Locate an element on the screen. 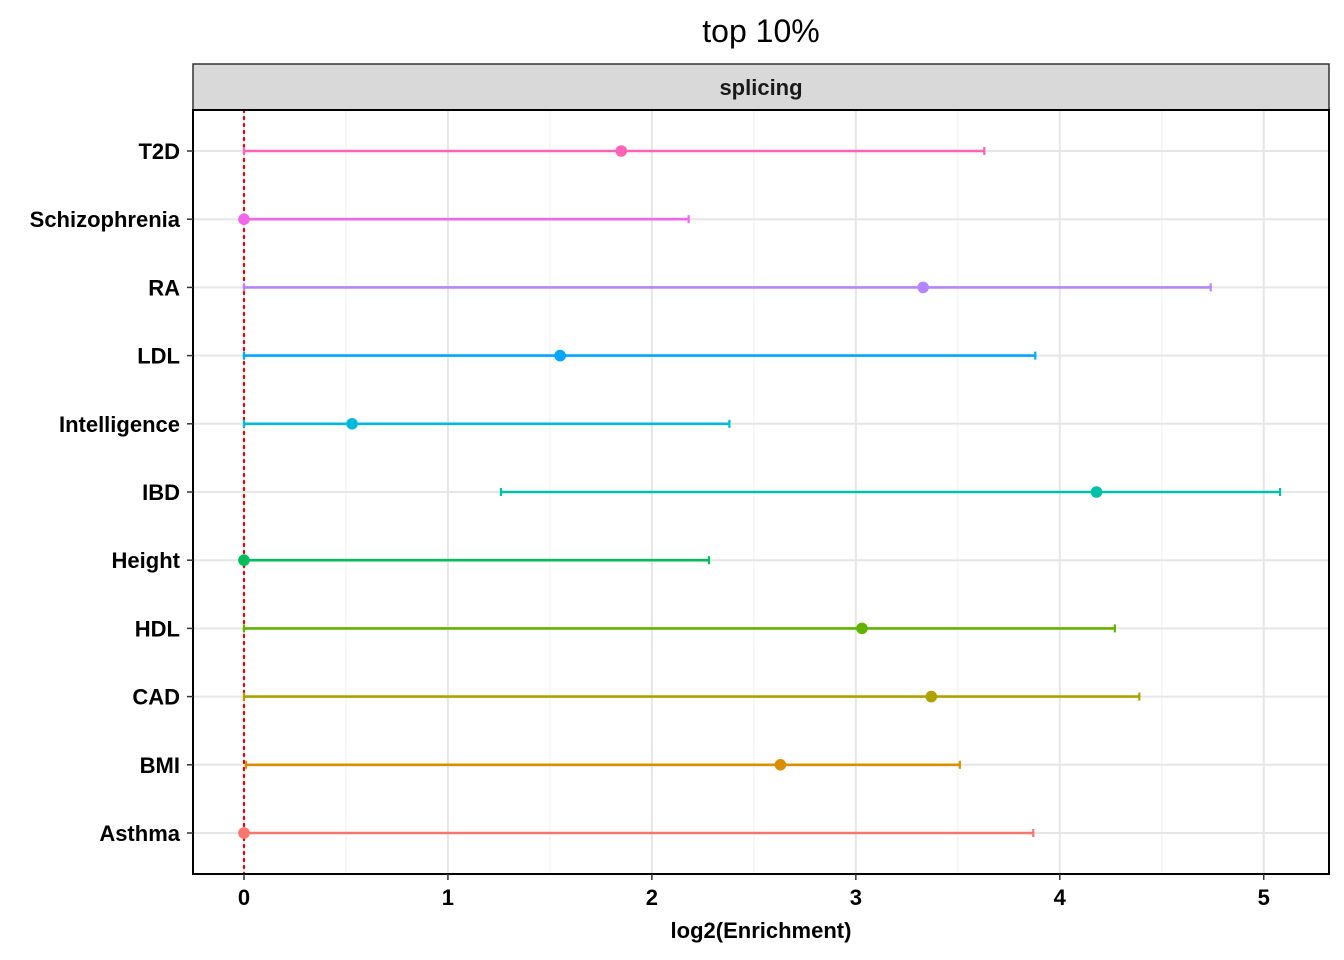 The width and height of the screenshot is (1344, 960). facet-strip is located at coordinates (761, 87).